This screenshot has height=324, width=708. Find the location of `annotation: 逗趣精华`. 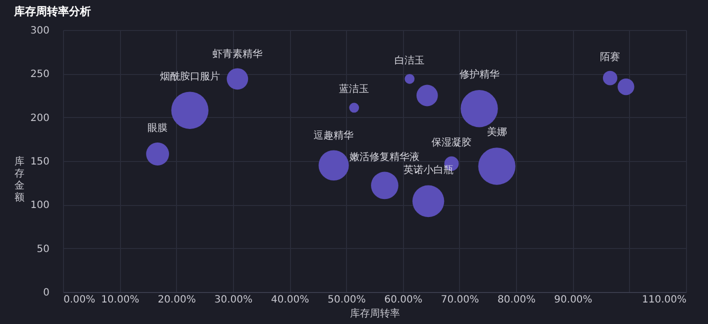

annotation: 逗趣精华 is located at coordinates (334, 135).